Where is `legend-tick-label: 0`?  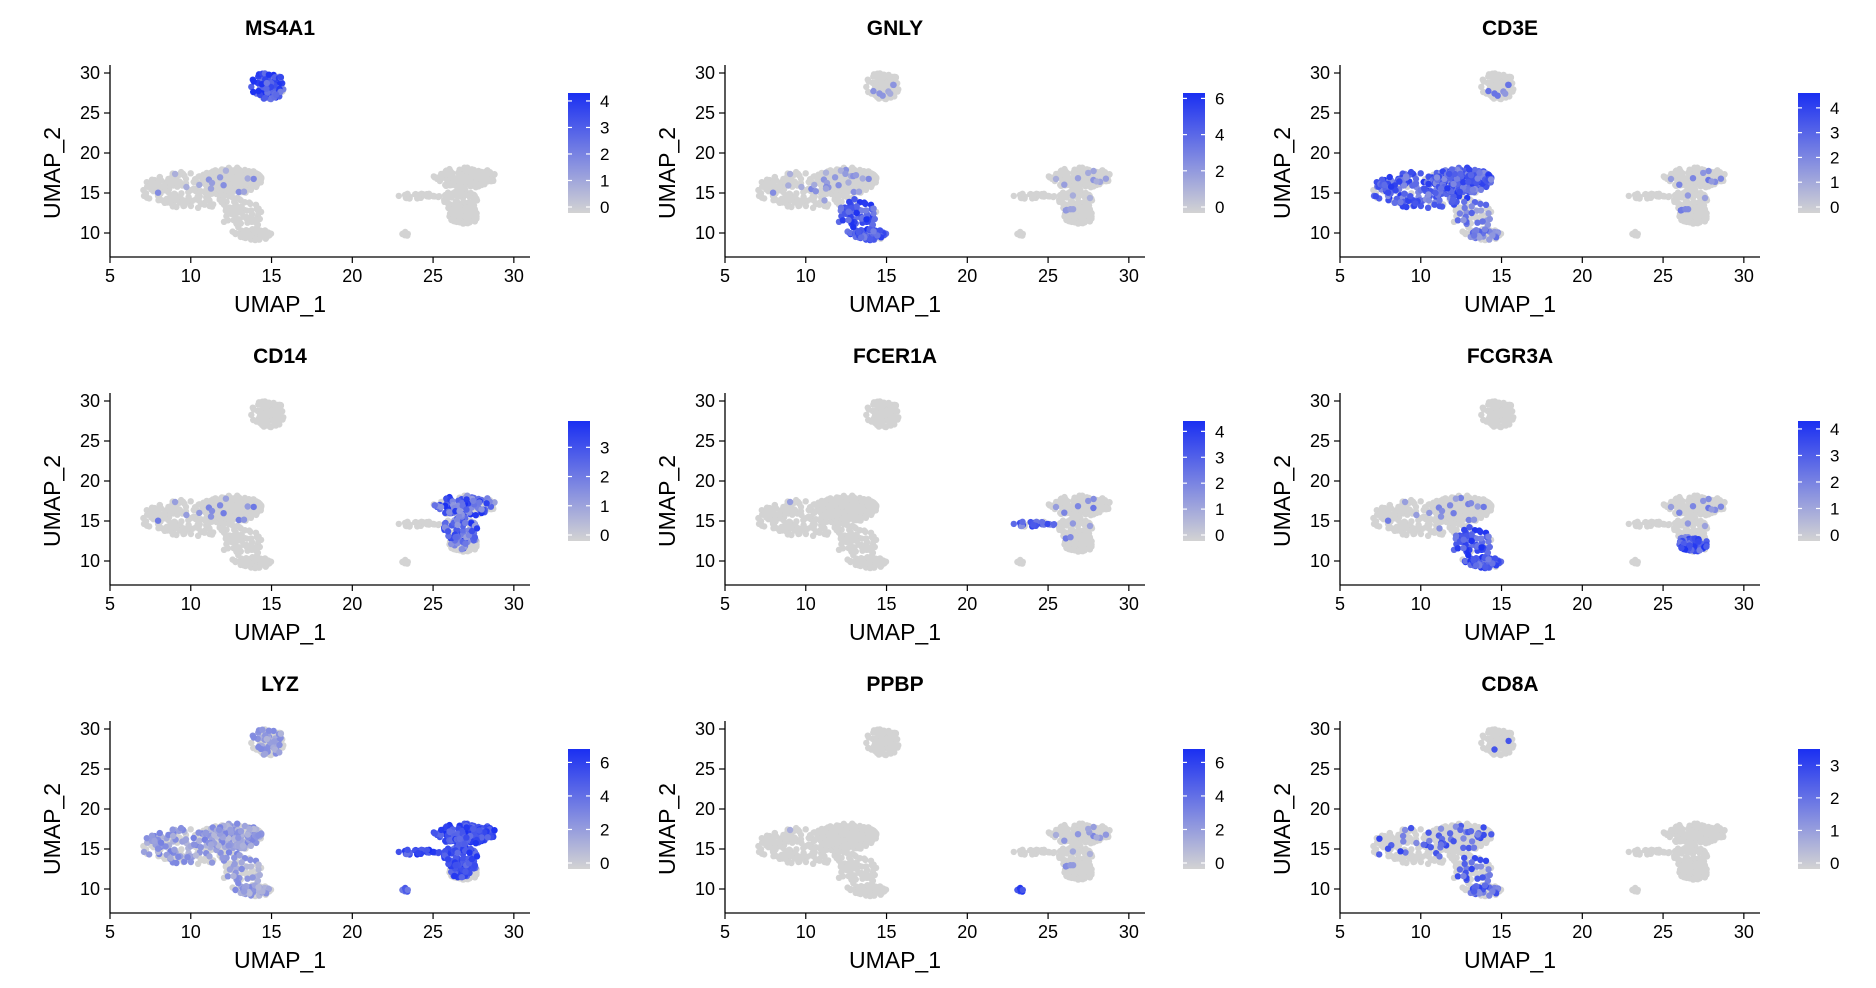 legend-tick-label: 0 is located at coordinates (604, 535).